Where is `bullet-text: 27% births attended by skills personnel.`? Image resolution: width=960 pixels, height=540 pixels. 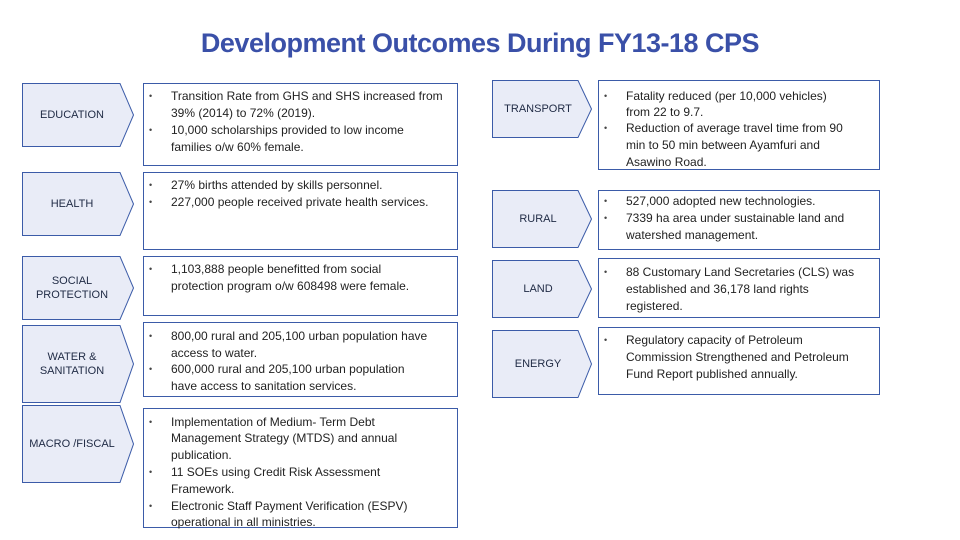
bullet-text: 27% births attended by skills personnel. is located at coordinates (277, 185).